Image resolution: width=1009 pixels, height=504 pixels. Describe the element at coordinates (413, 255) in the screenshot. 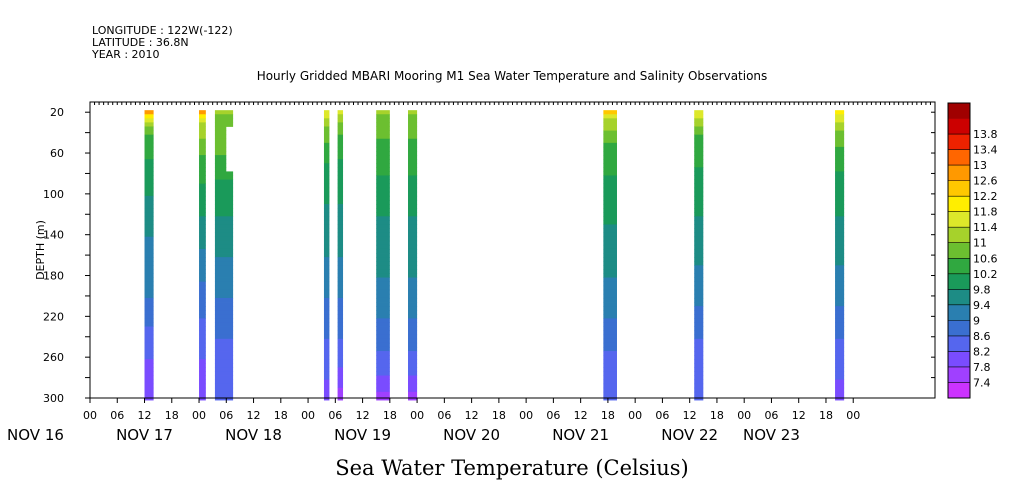

I see `data-column` at that location.